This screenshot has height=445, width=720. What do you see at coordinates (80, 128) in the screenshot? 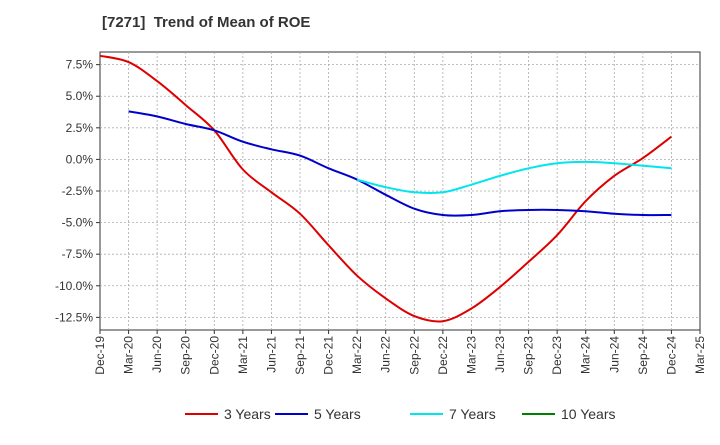
I see `y-tick-label: 2.5%` at bounding box center [80, 128].